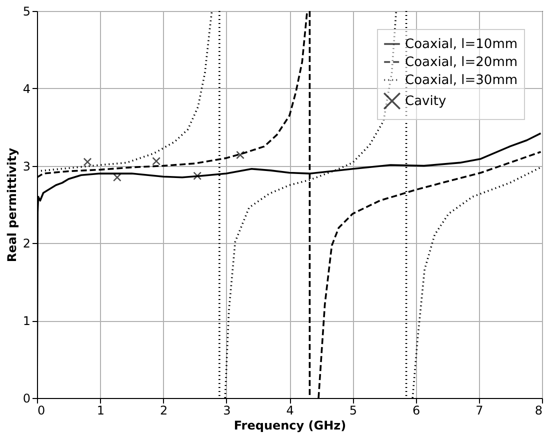 This screenshot has width=548, height=436. Describe the element at coordinates (461, 44) in the screenshot. I see `legend-label: Coaxial, l=10mm` at that location.